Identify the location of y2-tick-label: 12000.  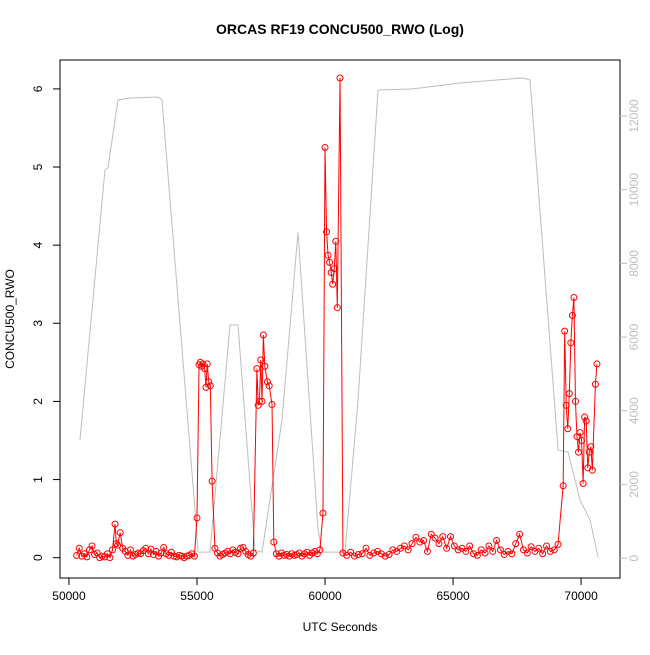
(634, 116).